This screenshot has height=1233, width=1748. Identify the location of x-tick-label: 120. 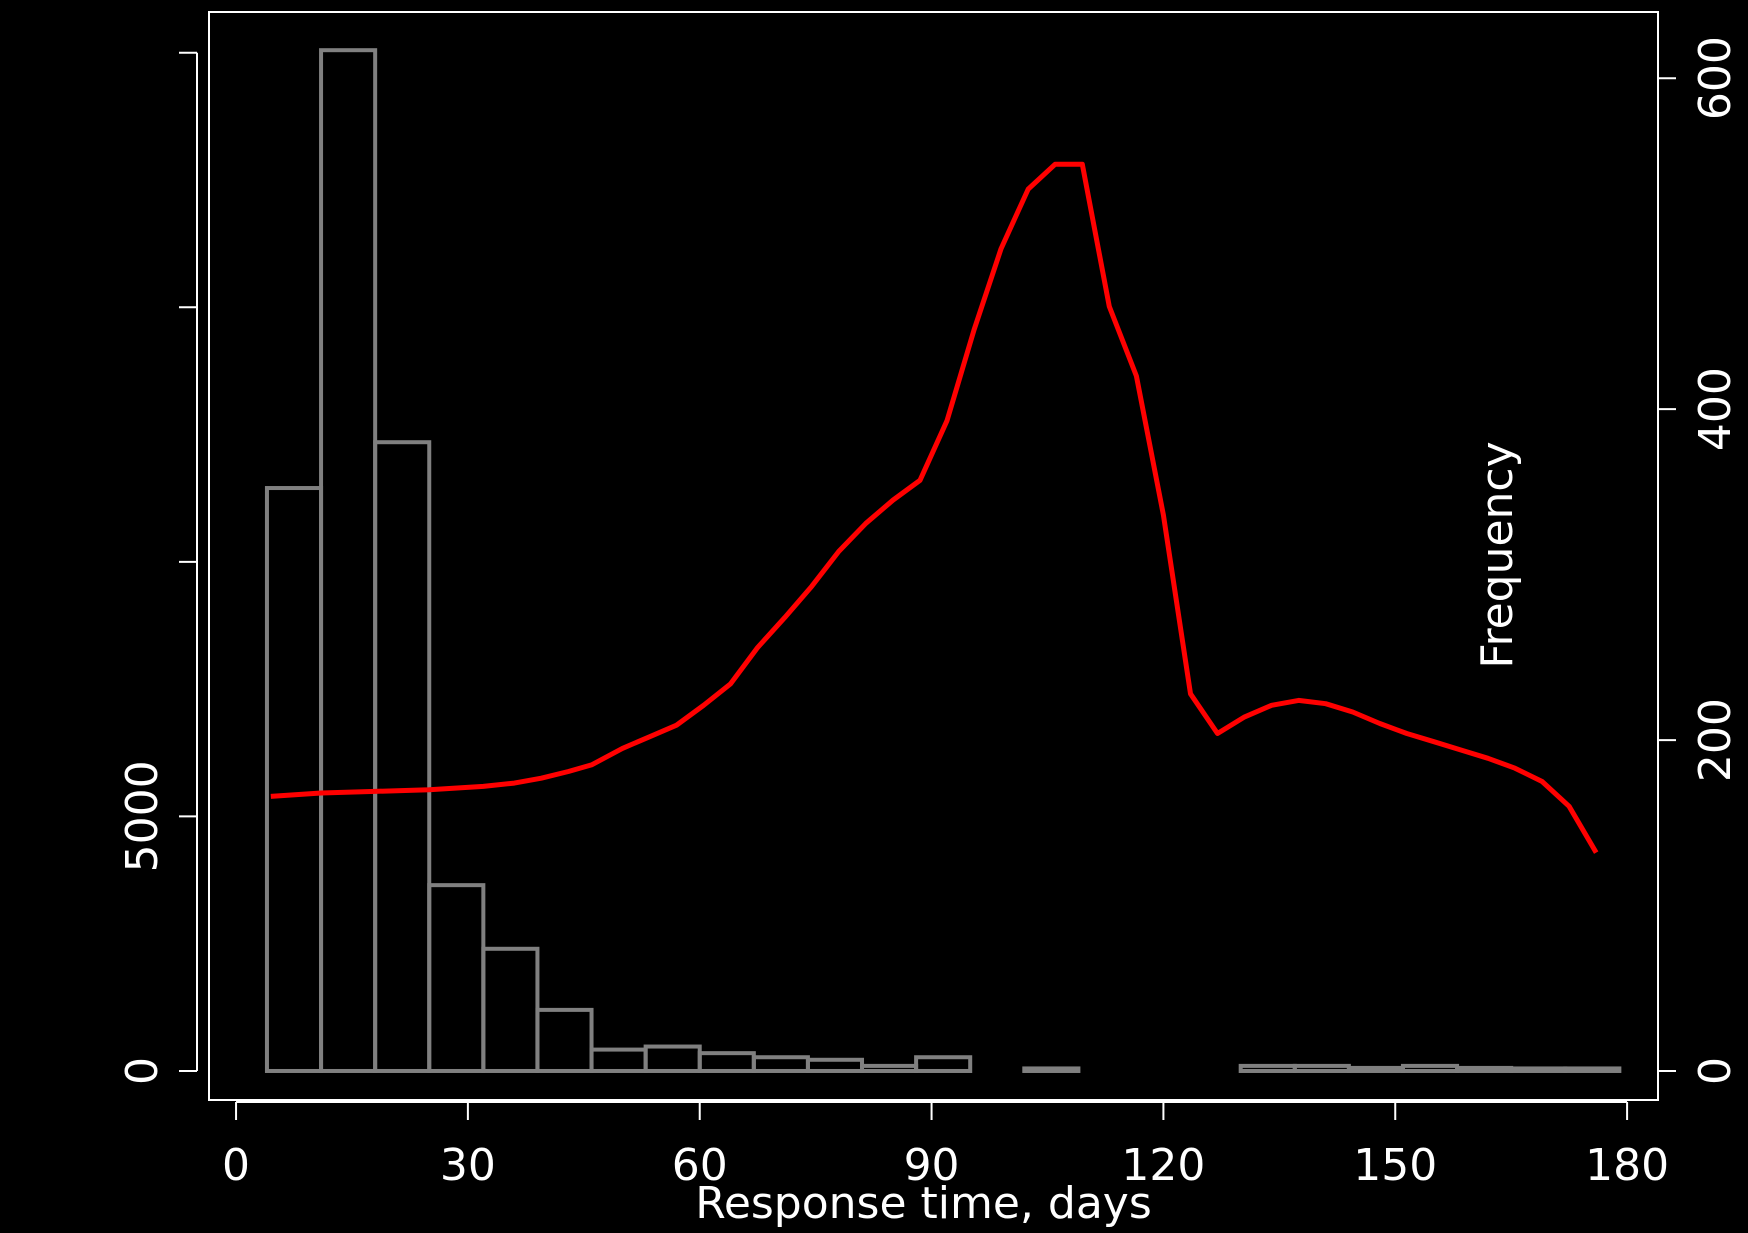
(1163, 1165).